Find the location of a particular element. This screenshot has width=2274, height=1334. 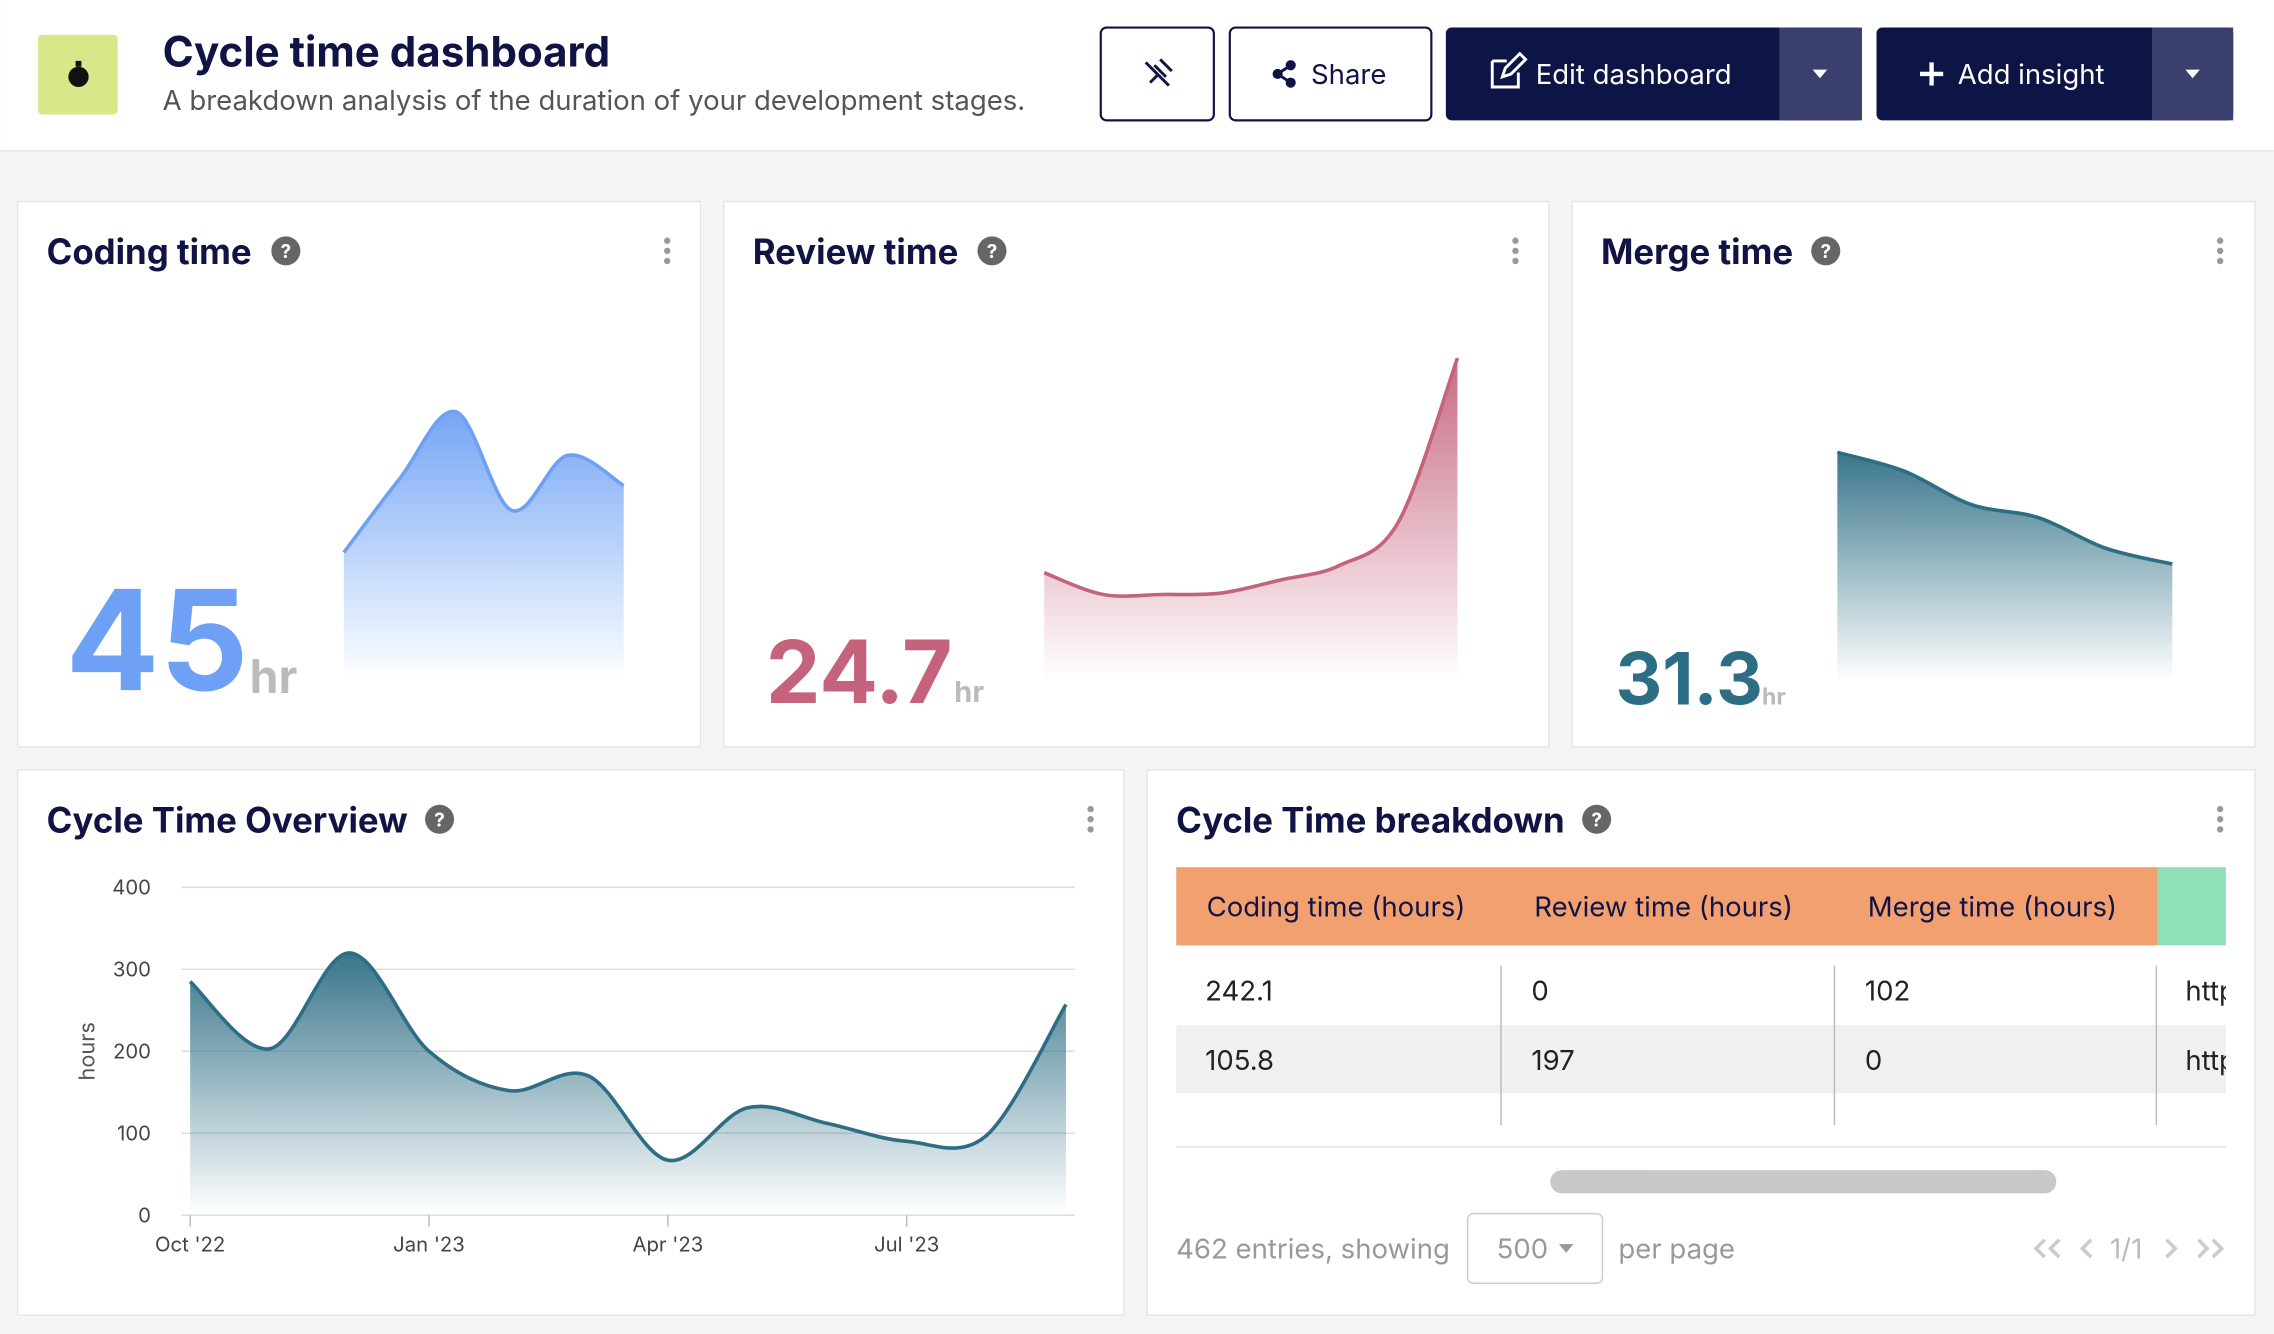

edit-icon is located at coordinates (1509, 70).